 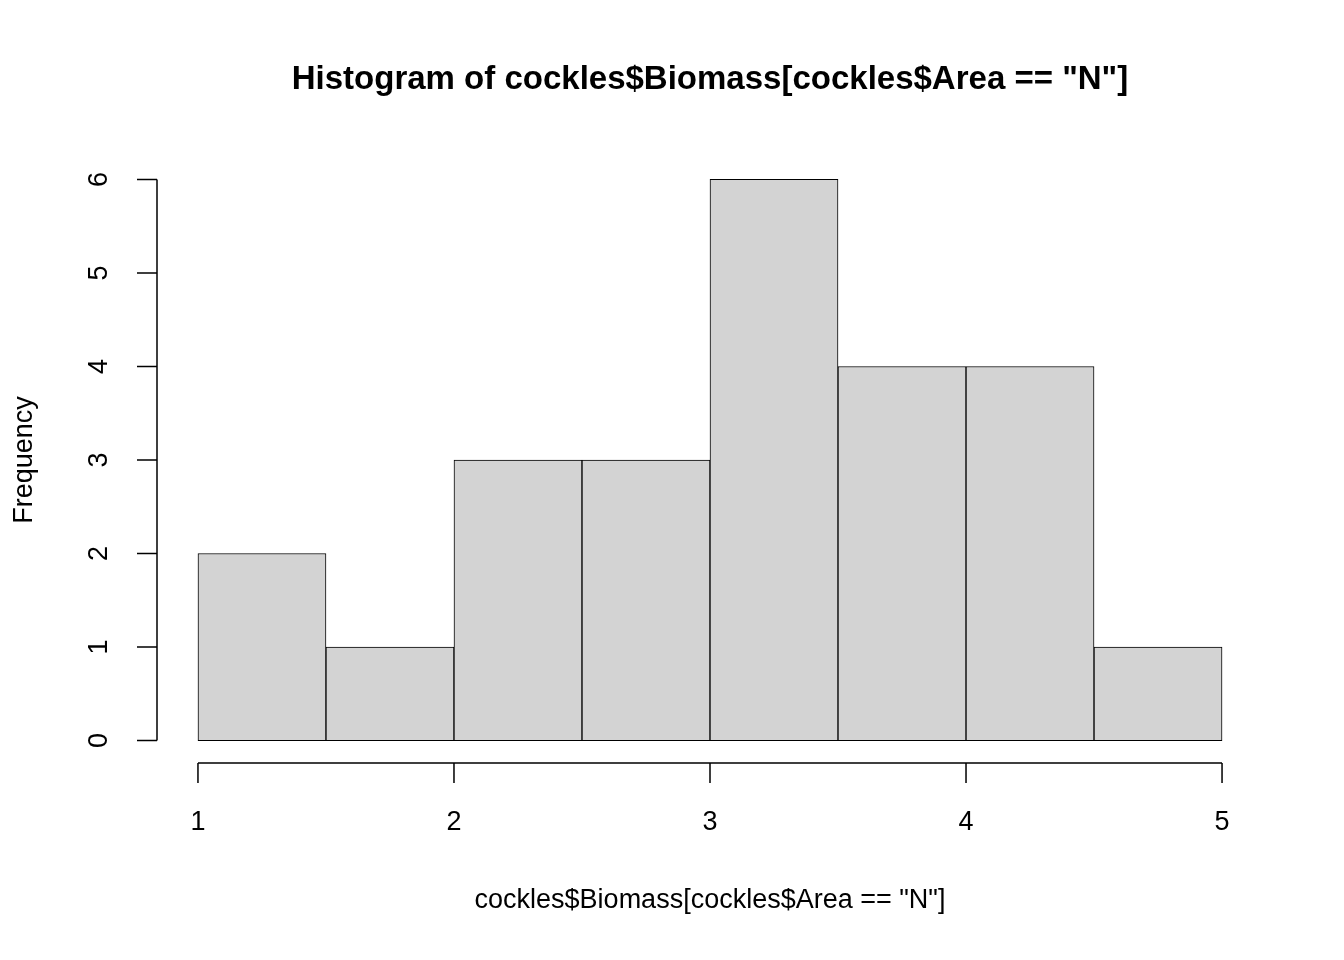 I want to click on x-tick-label: 2, so click(x=454, y=821).